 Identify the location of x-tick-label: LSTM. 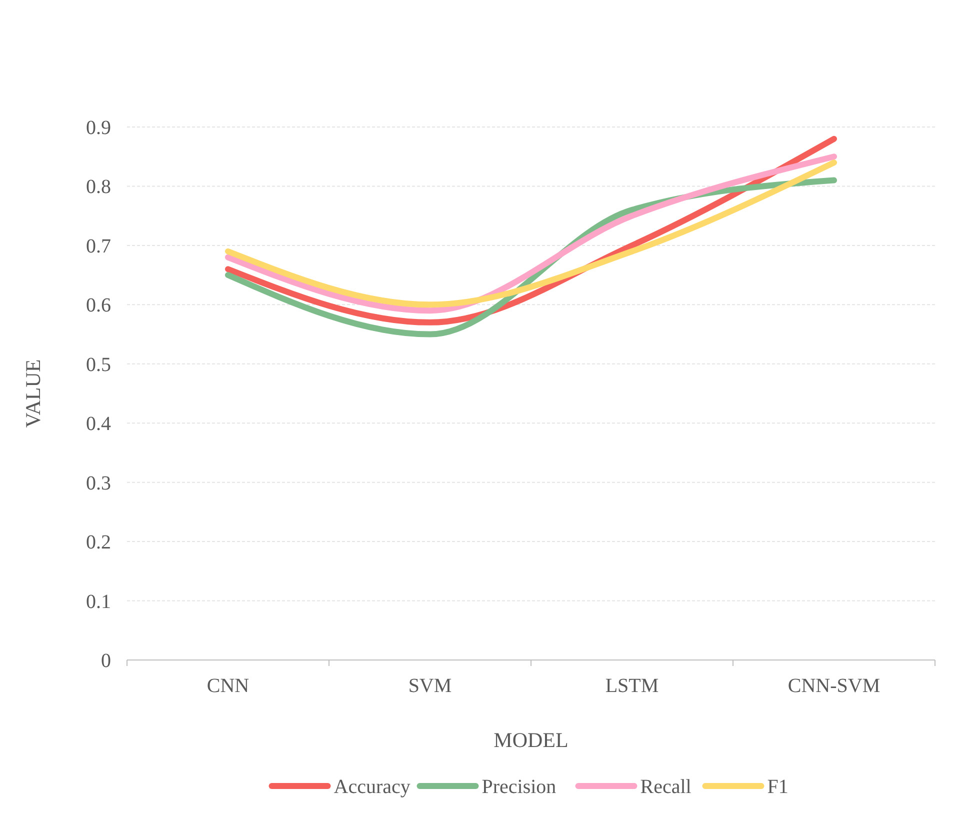
(632, 686).